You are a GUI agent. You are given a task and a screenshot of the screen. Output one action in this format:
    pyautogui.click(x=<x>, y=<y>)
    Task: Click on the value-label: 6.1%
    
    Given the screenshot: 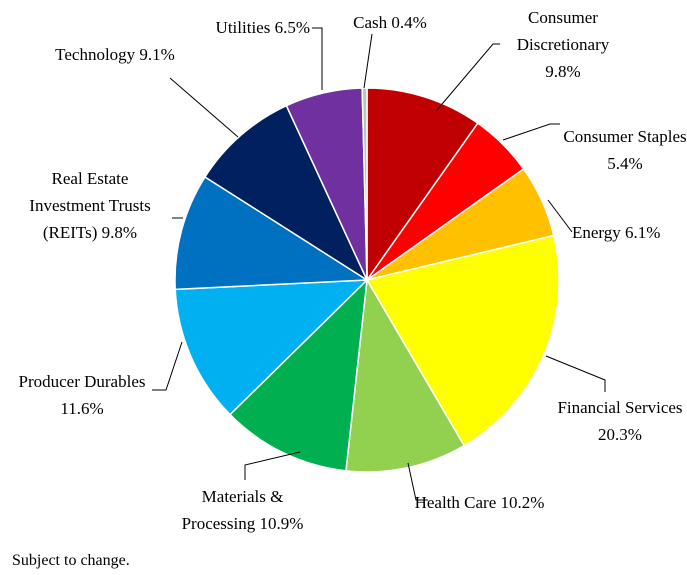 What is the action you would take?
    pyautogui.click(x=643, y=232)
    